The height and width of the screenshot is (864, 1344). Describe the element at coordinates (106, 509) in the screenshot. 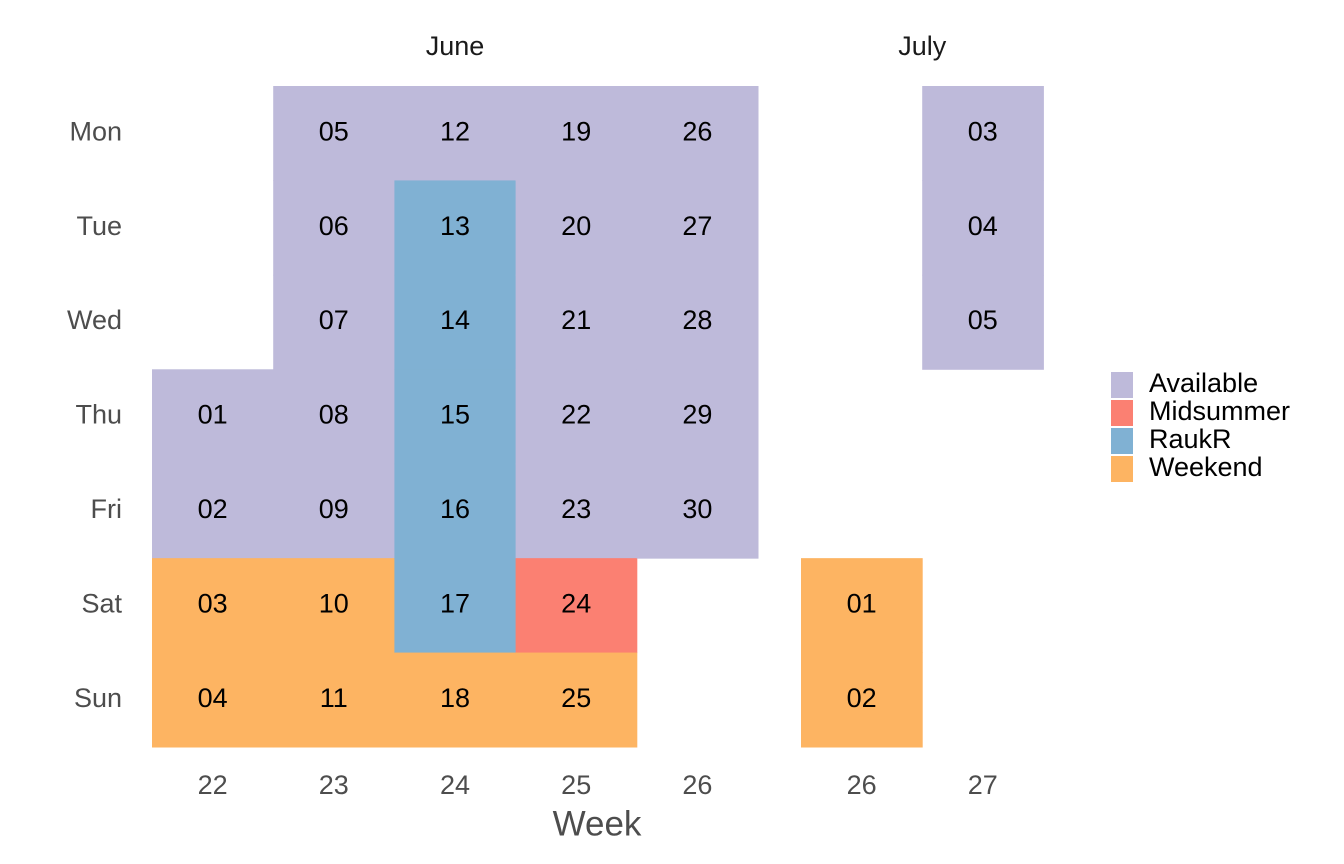

I see `day-label: Fri` at that location.